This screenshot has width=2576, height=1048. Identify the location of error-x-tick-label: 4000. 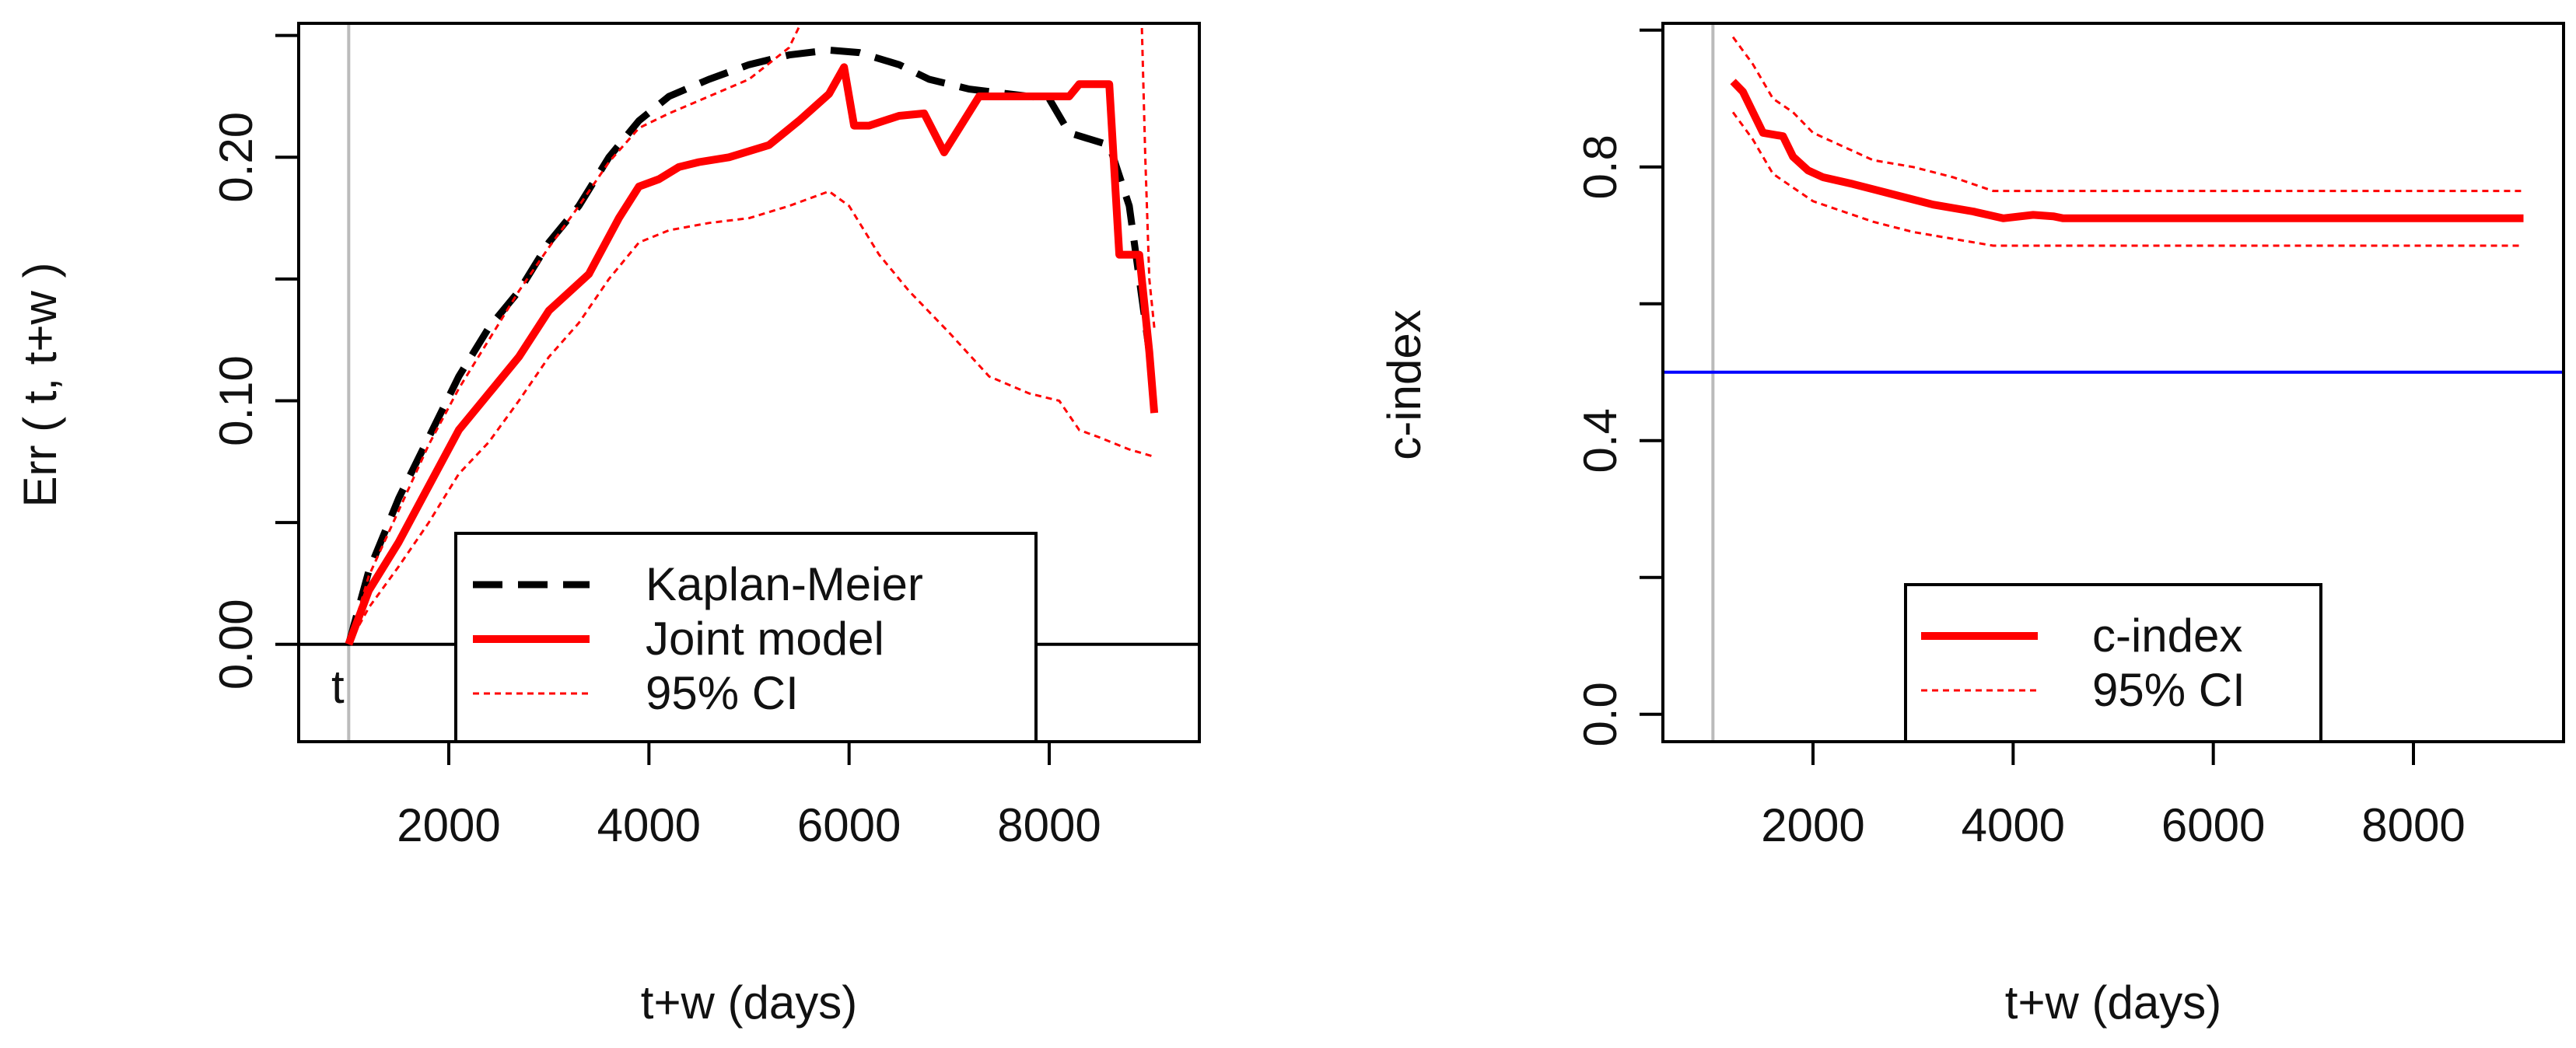
(649, 825).